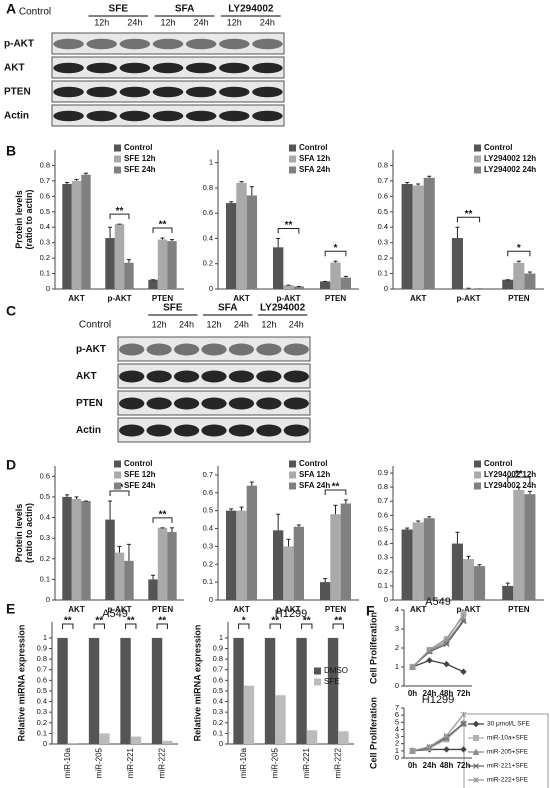  What do you see at coordinates (95, 325) in the screenshot?
I see `blot-group-label: Control` at bounding box center [95, 325].